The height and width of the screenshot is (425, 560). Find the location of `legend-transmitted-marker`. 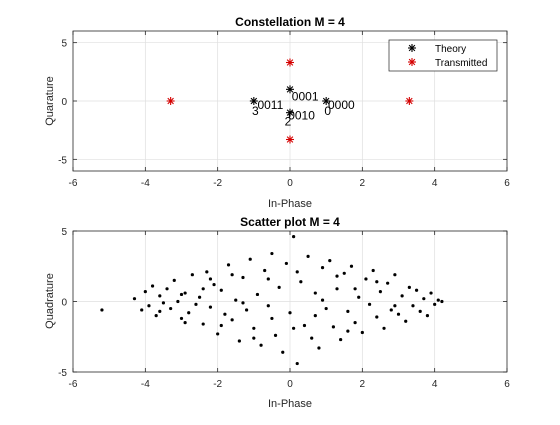

legend-transmitted-marker is located at coordinates (412, 62).